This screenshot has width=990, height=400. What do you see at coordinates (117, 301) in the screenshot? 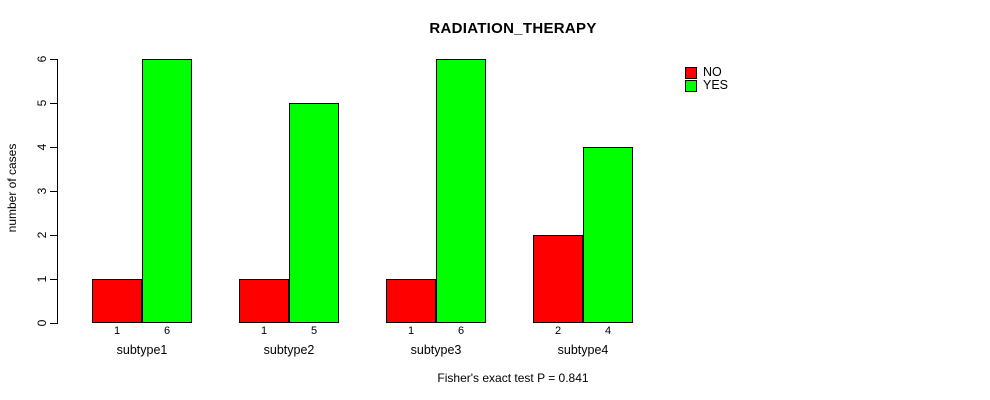
I see `bar-no-subtype1` at bounding box center [117, 301].